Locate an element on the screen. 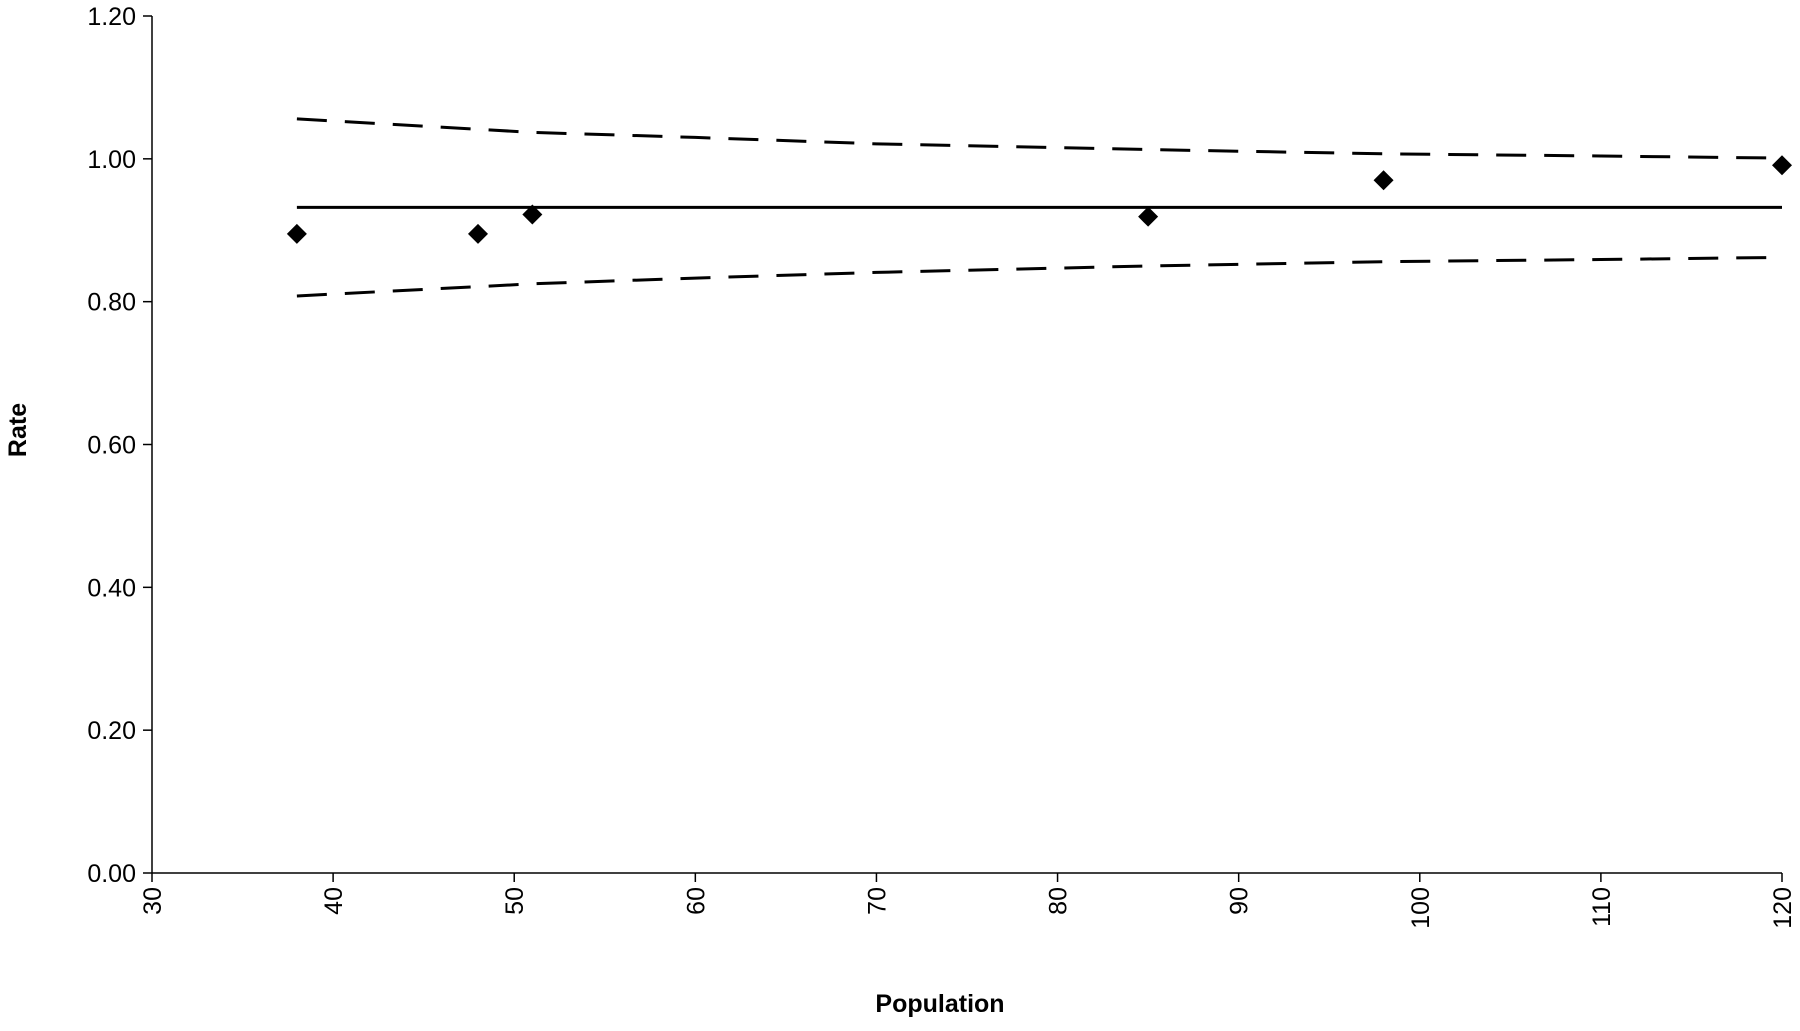 The image size is (1800, 1031). x-tick-label: 40 is located at coordinates (334, 901).